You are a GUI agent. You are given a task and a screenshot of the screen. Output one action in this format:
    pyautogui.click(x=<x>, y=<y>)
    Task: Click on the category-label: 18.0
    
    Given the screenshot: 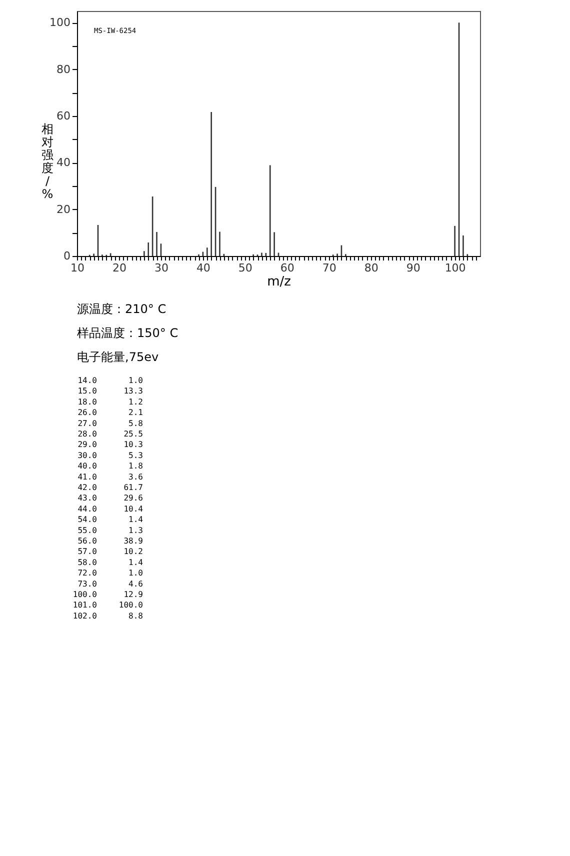 What is the action you would take?
    pyautogui.click(x=88, y=401)
    